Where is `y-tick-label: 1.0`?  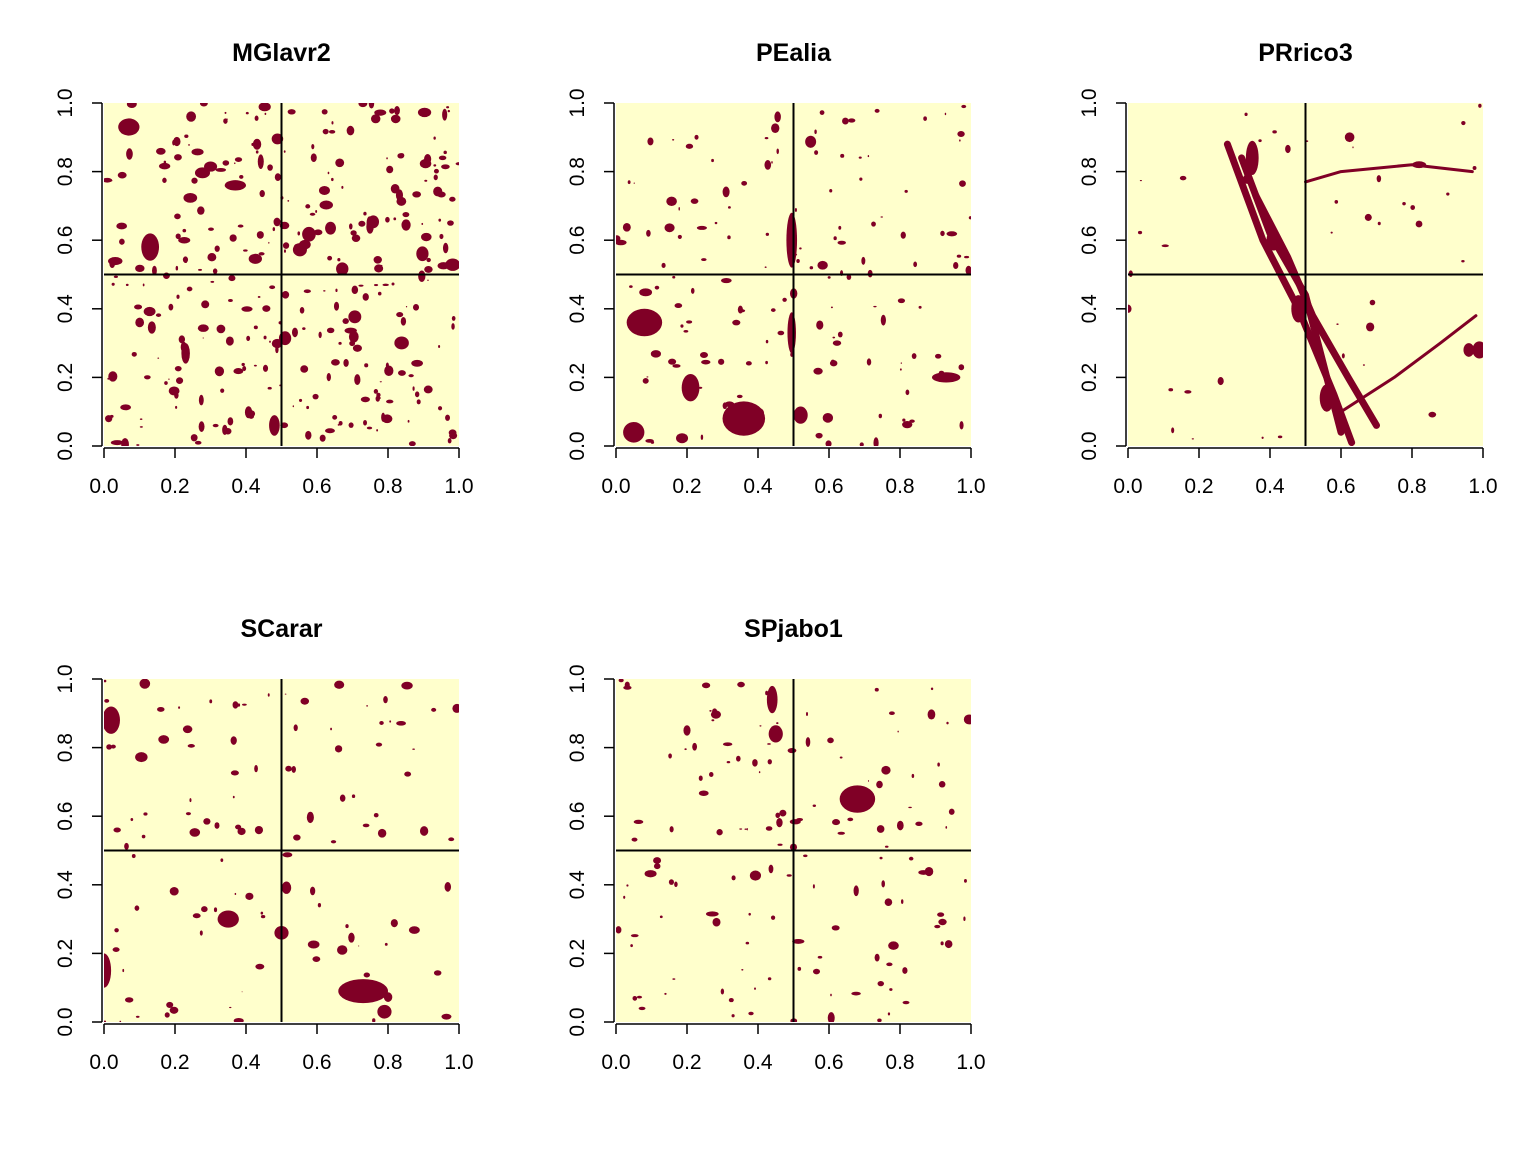
y-tick-label: 1.0 is located at coordinates (577, 678).